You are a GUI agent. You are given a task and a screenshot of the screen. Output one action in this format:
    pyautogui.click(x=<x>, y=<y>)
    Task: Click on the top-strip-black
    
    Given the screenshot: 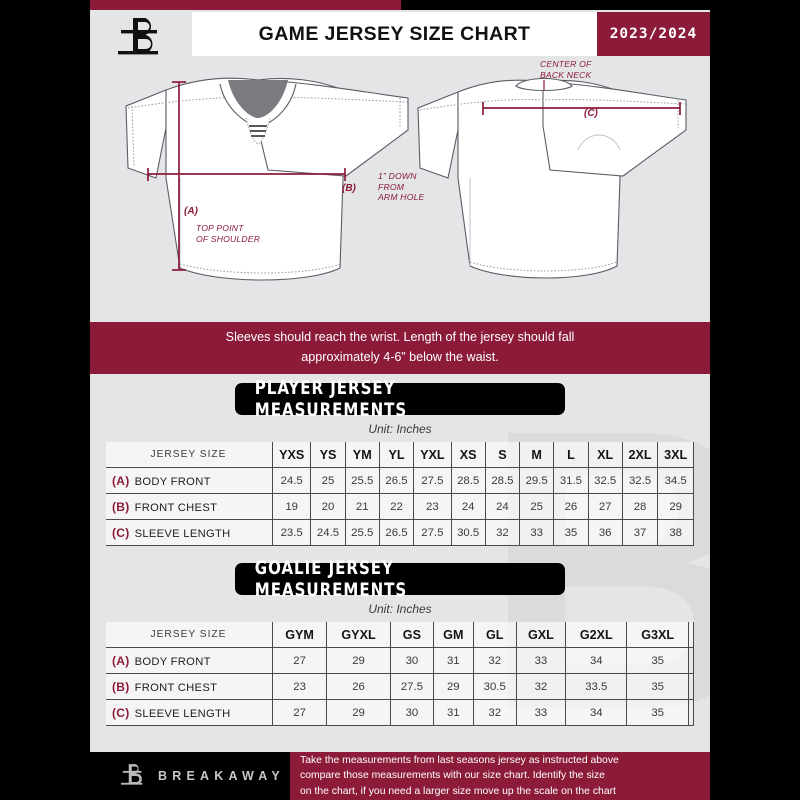 What is the action you would take?
    pyautogui.click(x=555, y=5)
    